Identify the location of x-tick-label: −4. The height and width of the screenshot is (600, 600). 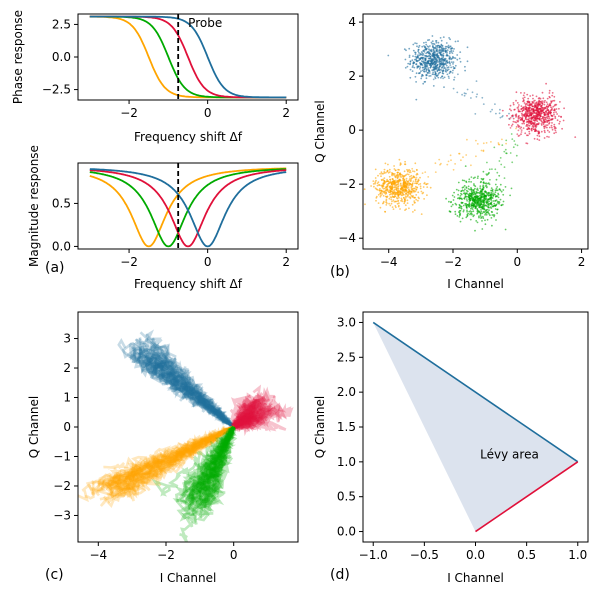
(389, 262).